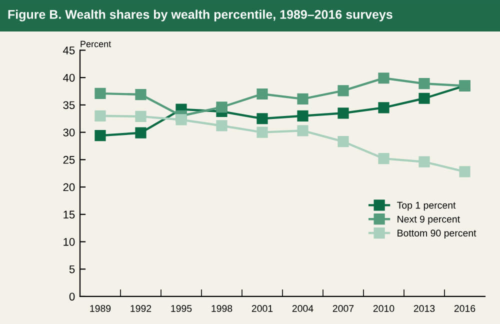 This screenshot has height=324, width=500. Describe the element at coordinates (303, 308) in the screenshot. I see `x-tick-label: 2004` at that location.